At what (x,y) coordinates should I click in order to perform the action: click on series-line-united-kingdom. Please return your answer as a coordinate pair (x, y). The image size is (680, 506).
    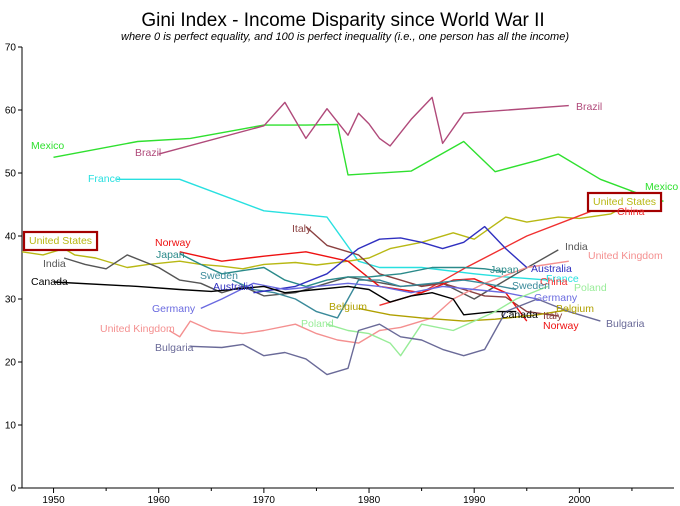
    Looking at the image, I should click on (368, 302).